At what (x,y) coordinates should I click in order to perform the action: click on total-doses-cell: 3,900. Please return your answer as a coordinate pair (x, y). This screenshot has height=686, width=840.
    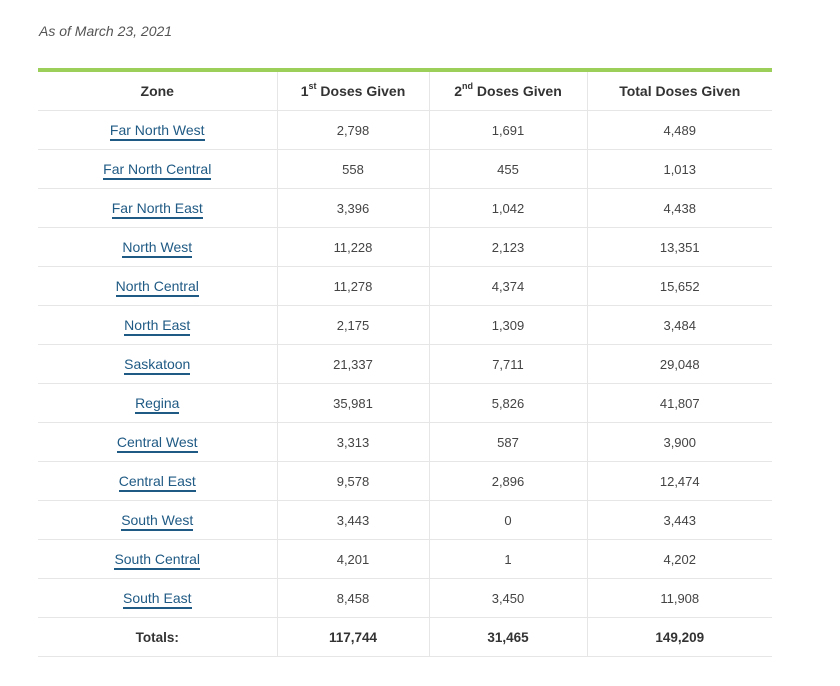
    Looking at the image, I should click on (679, 442).